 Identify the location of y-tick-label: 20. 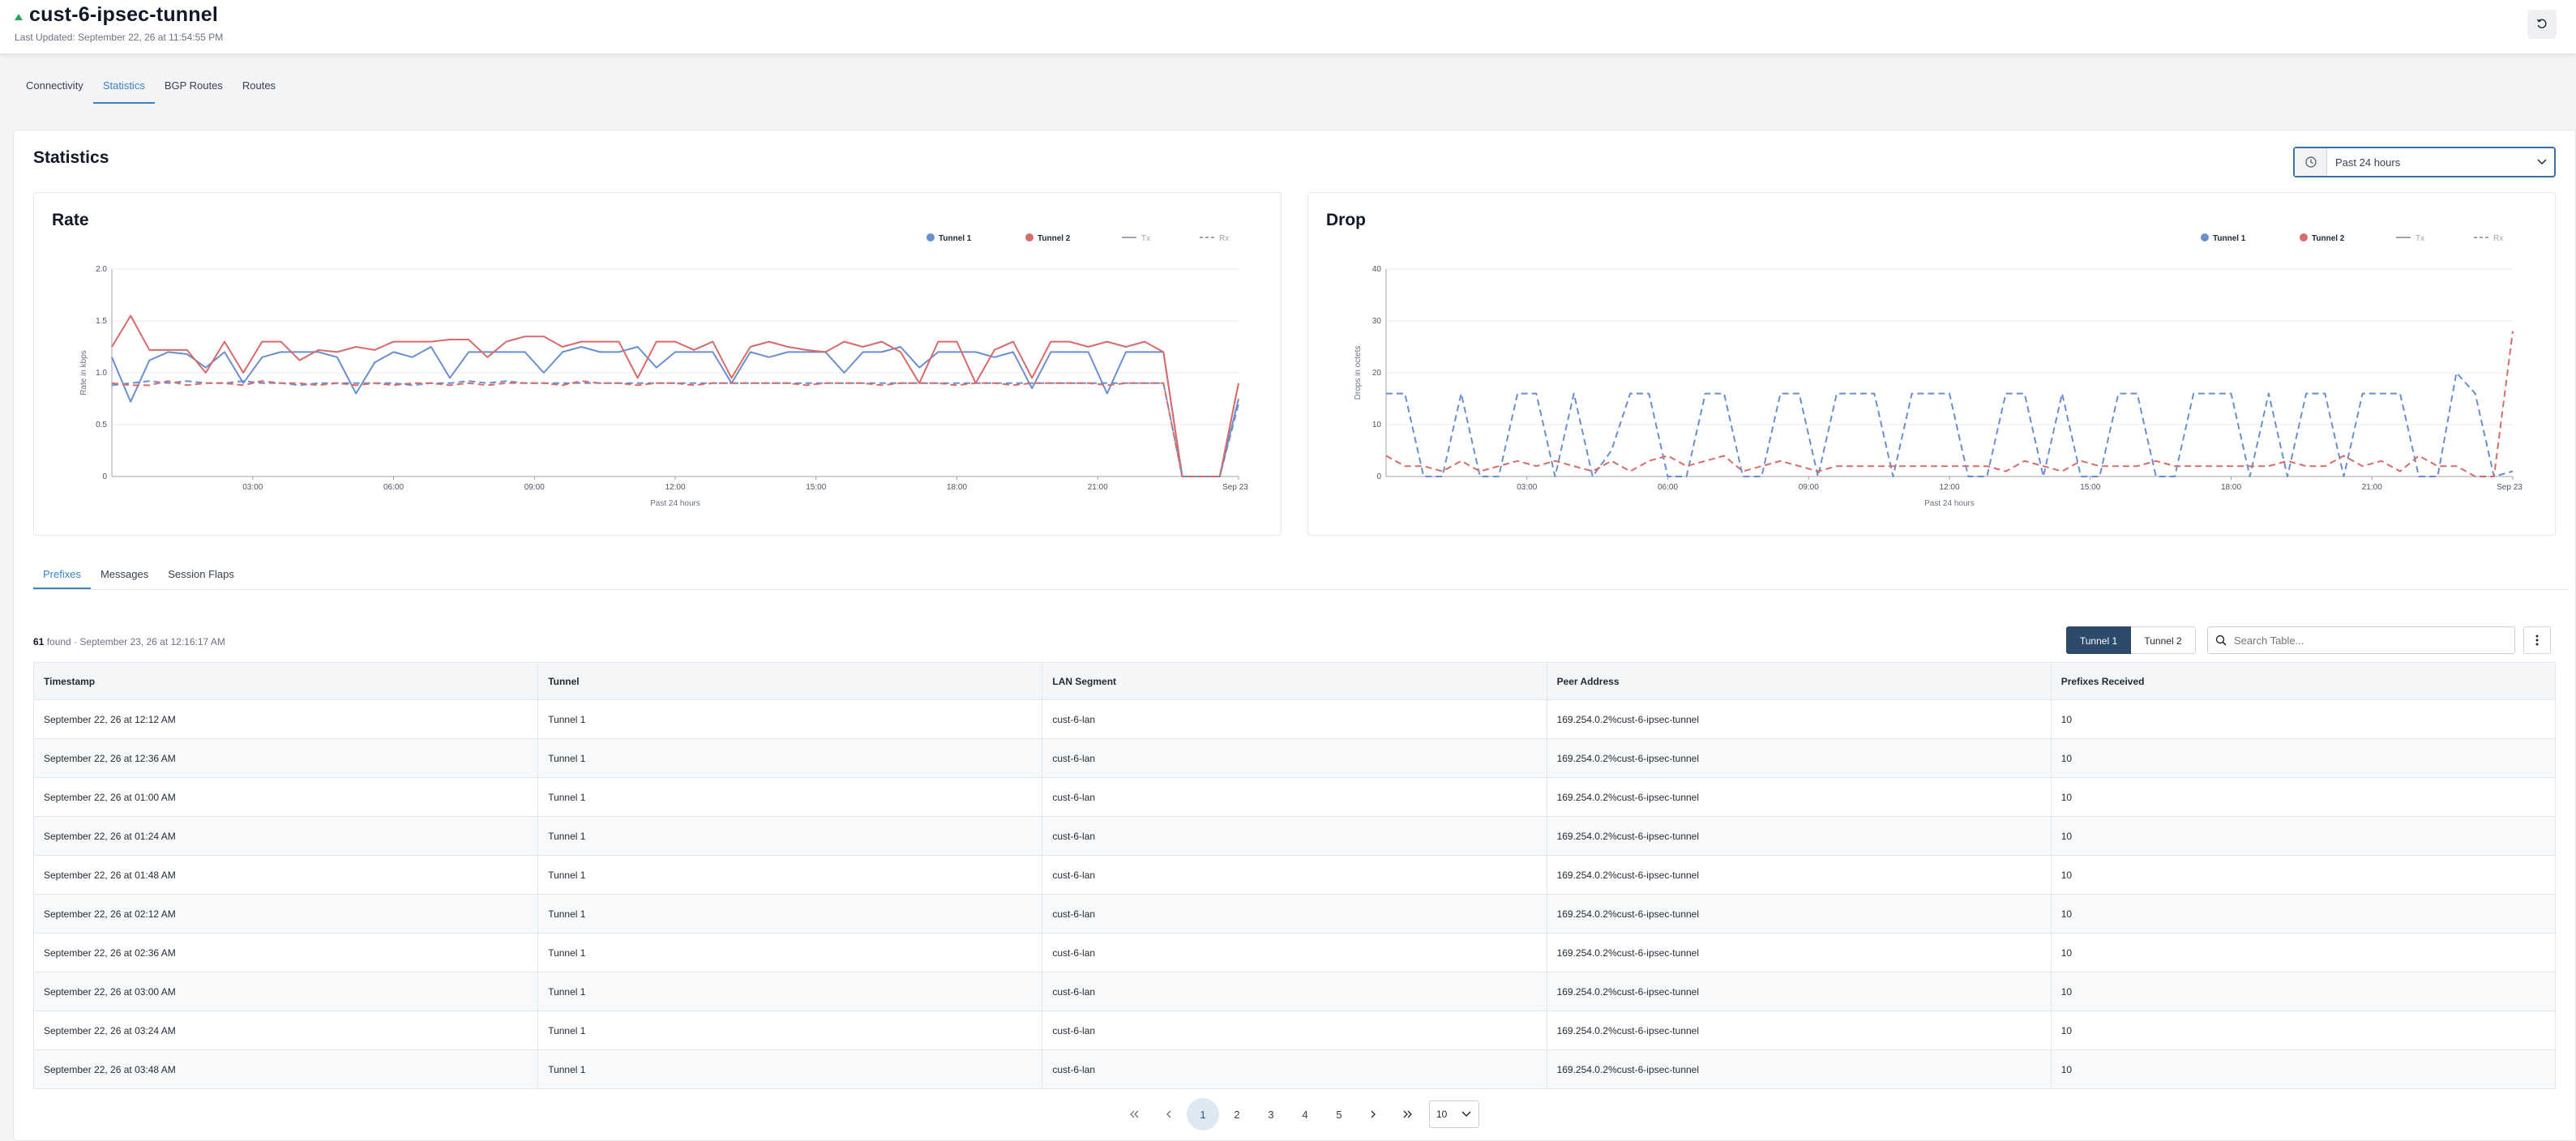
(1377, 373).